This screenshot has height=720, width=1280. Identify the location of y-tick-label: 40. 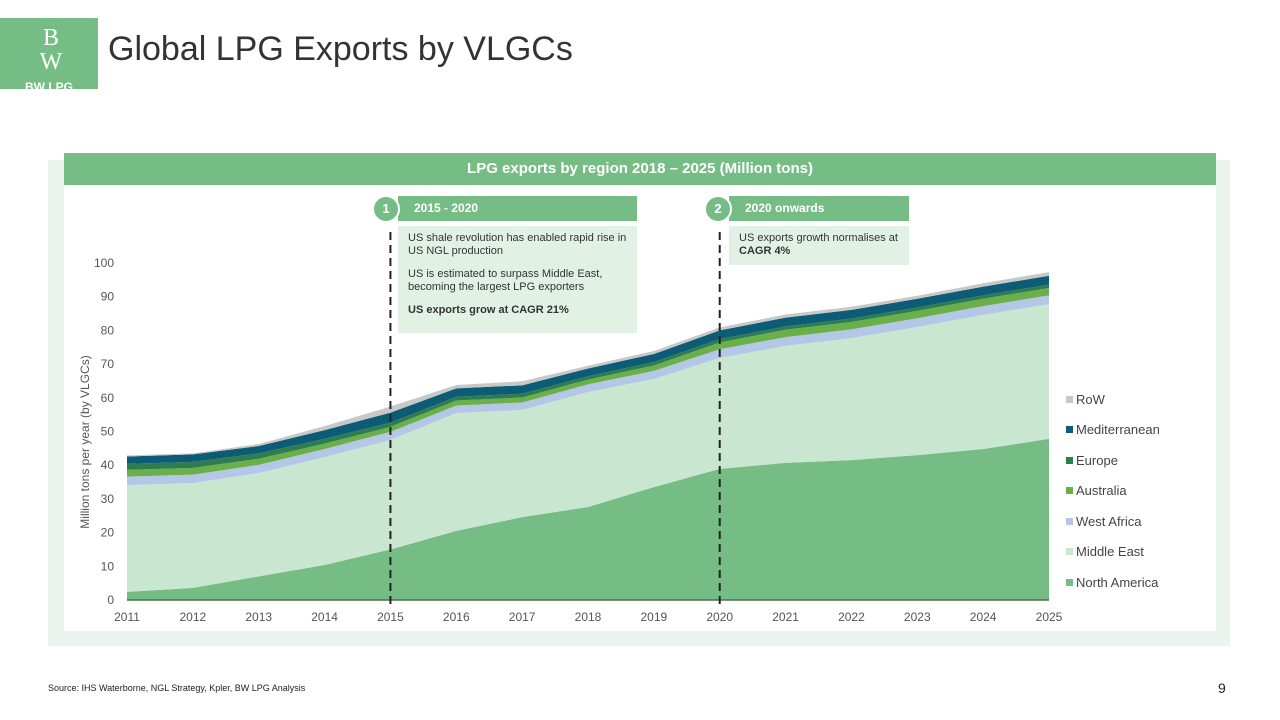
(108, 465).